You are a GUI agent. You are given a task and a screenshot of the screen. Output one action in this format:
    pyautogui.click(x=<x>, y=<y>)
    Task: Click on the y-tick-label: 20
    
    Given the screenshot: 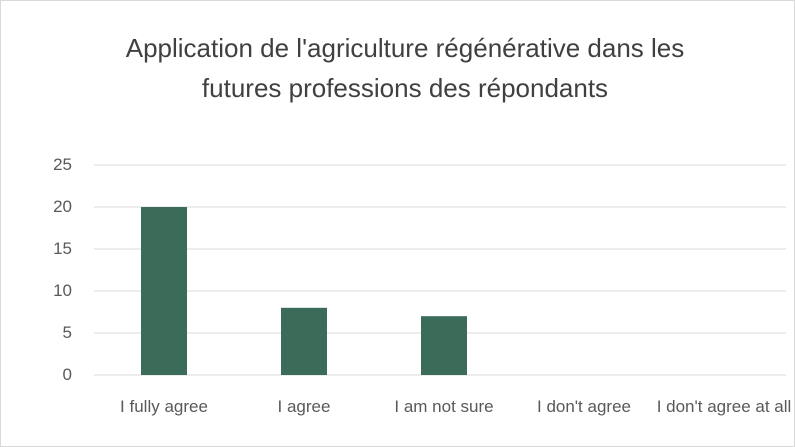 What is the action you would take?
    pyautogui.click(x=62, y=206)
    